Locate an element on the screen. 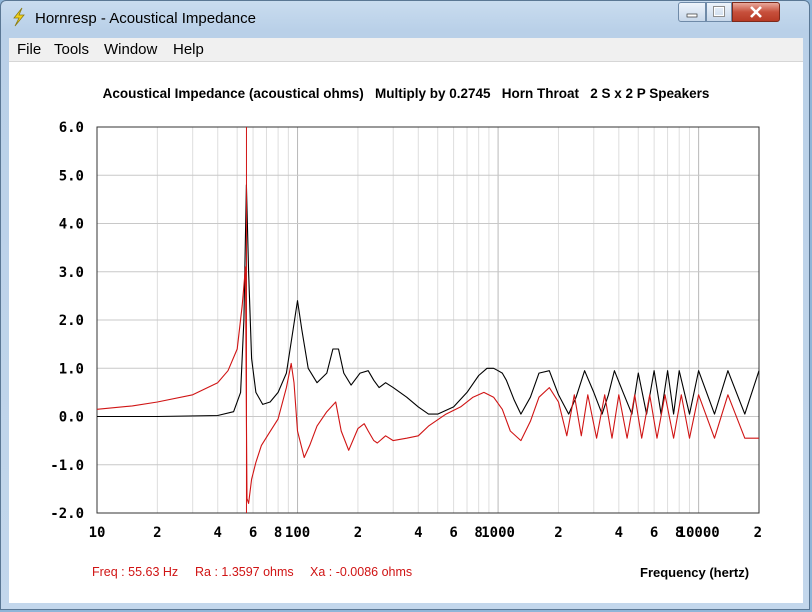 The height and width of the screenshot is (612, 812). maximize-icon is located at coordinates (719, 11).